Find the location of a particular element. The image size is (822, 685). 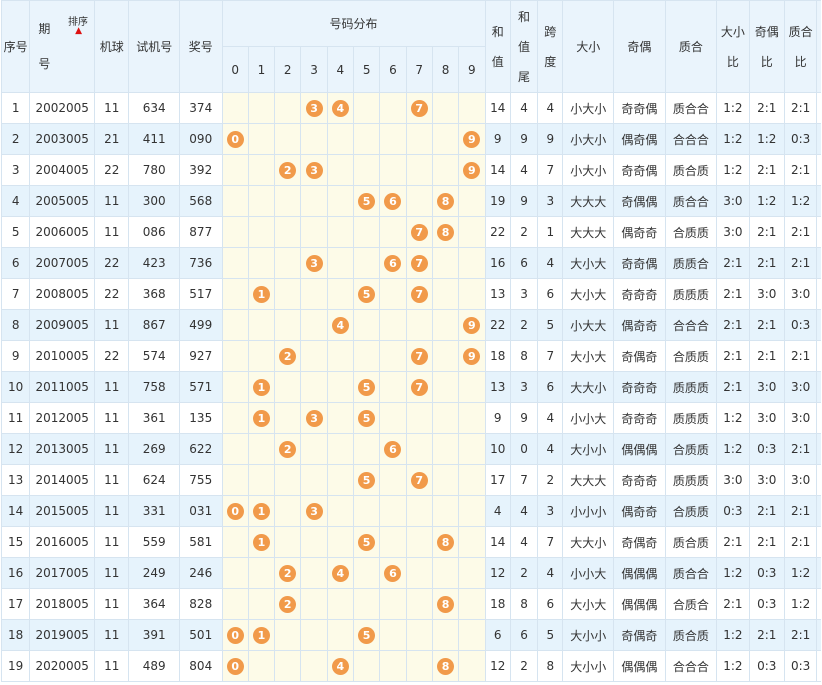

sort-link: 排序 is located at coordinates (78, 22).